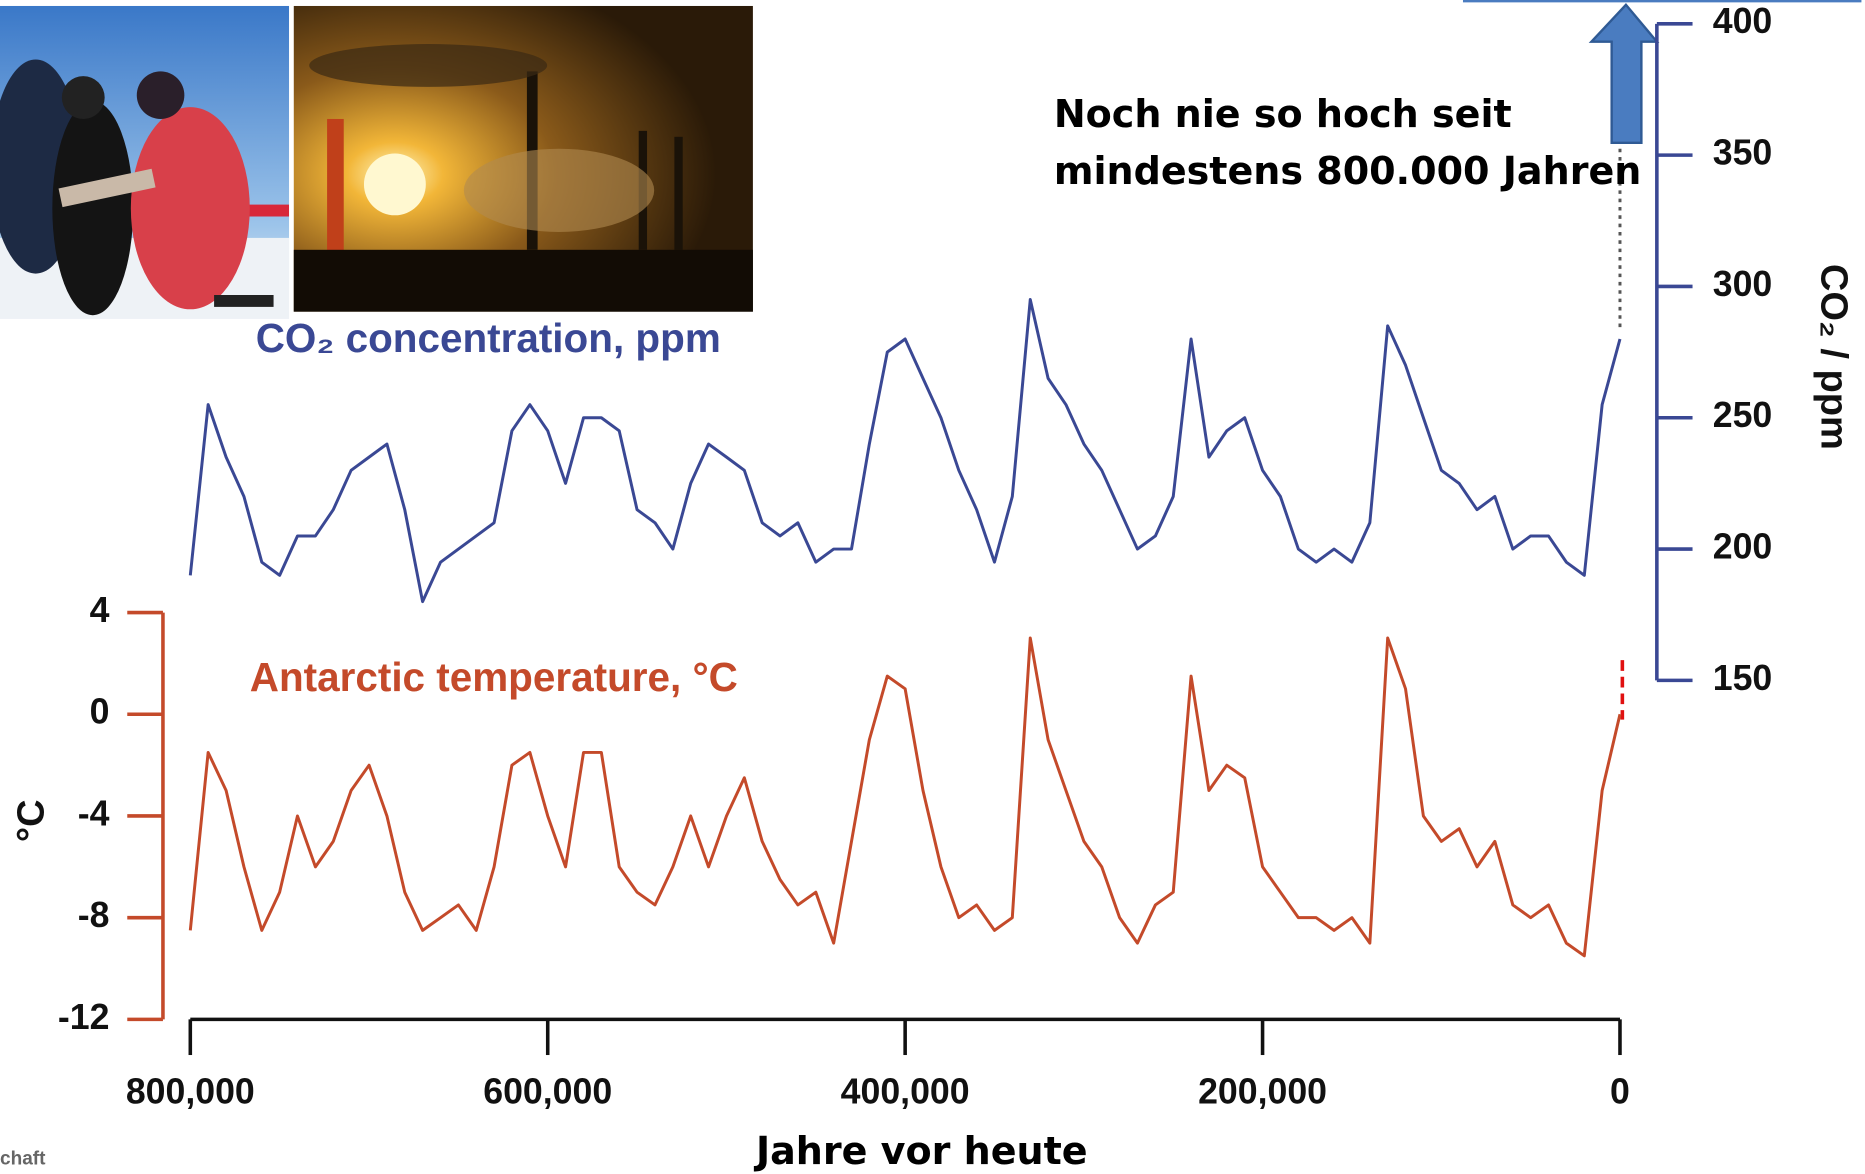 Image resolution: width=1865 pixels, height=1174 pixels. Describe the element at coordinates (100, 610) in the screenshot. I see `y-tick-label: 4` at that location.